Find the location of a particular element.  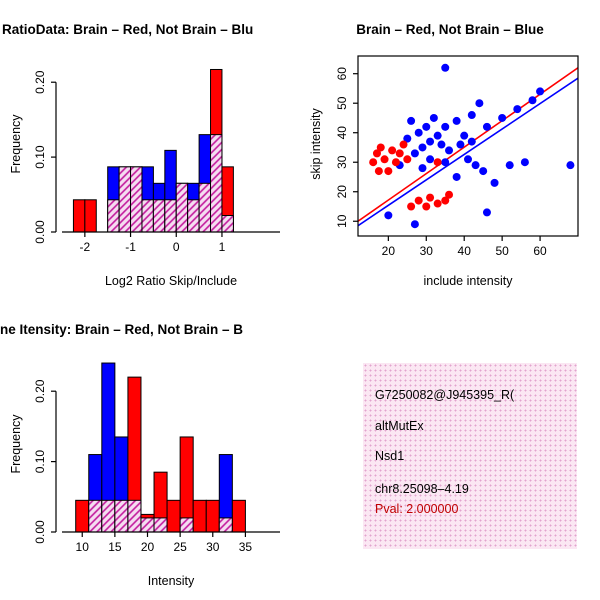

pval-text: Pval: 2.000000 is located at coordinates (417, 509).